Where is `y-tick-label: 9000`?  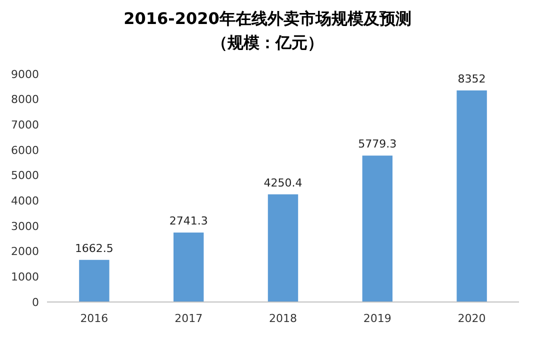 y-tick-label: 9000 is located at coordinates (25, 74).